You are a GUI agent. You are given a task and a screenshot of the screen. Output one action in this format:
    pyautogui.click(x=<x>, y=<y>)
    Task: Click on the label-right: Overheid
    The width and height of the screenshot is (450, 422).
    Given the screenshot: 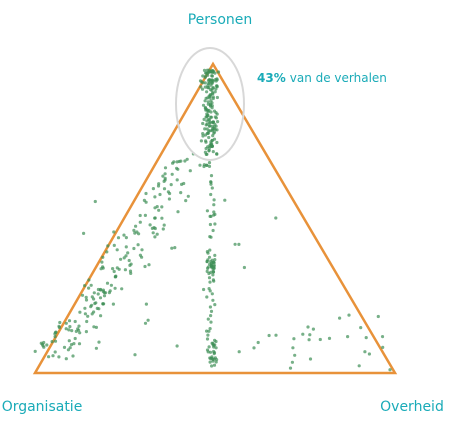 What is the action you would take?
    pyautogui.click(x=412, y=407)
    